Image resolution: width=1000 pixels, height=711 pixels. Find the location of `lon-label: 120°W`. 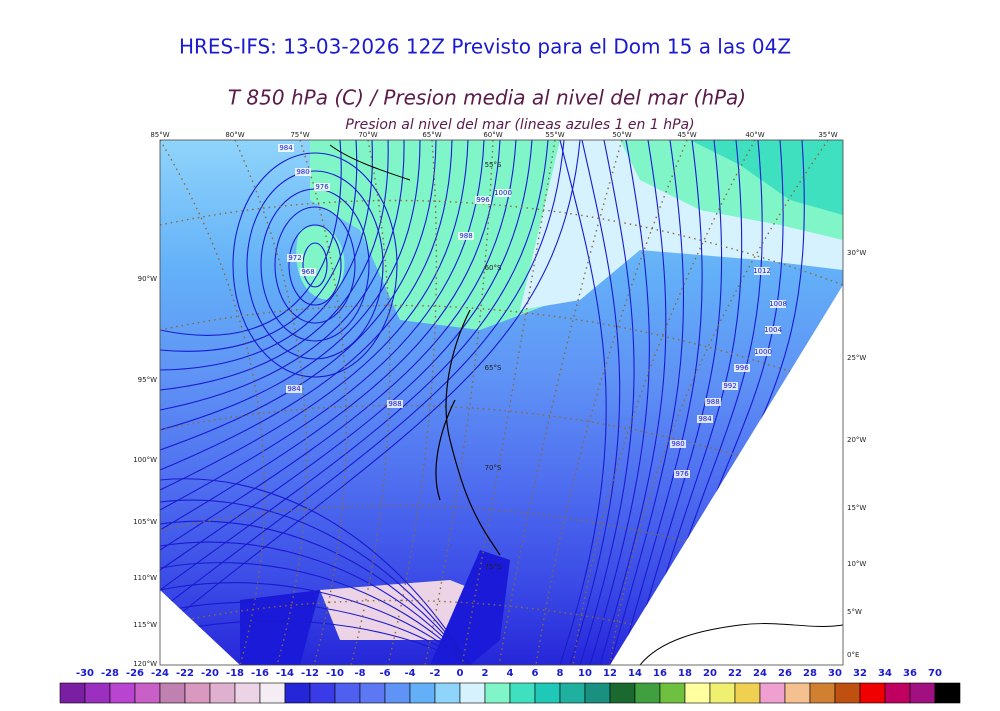

lon-label: 120°W is located at coordinates (145, 664).